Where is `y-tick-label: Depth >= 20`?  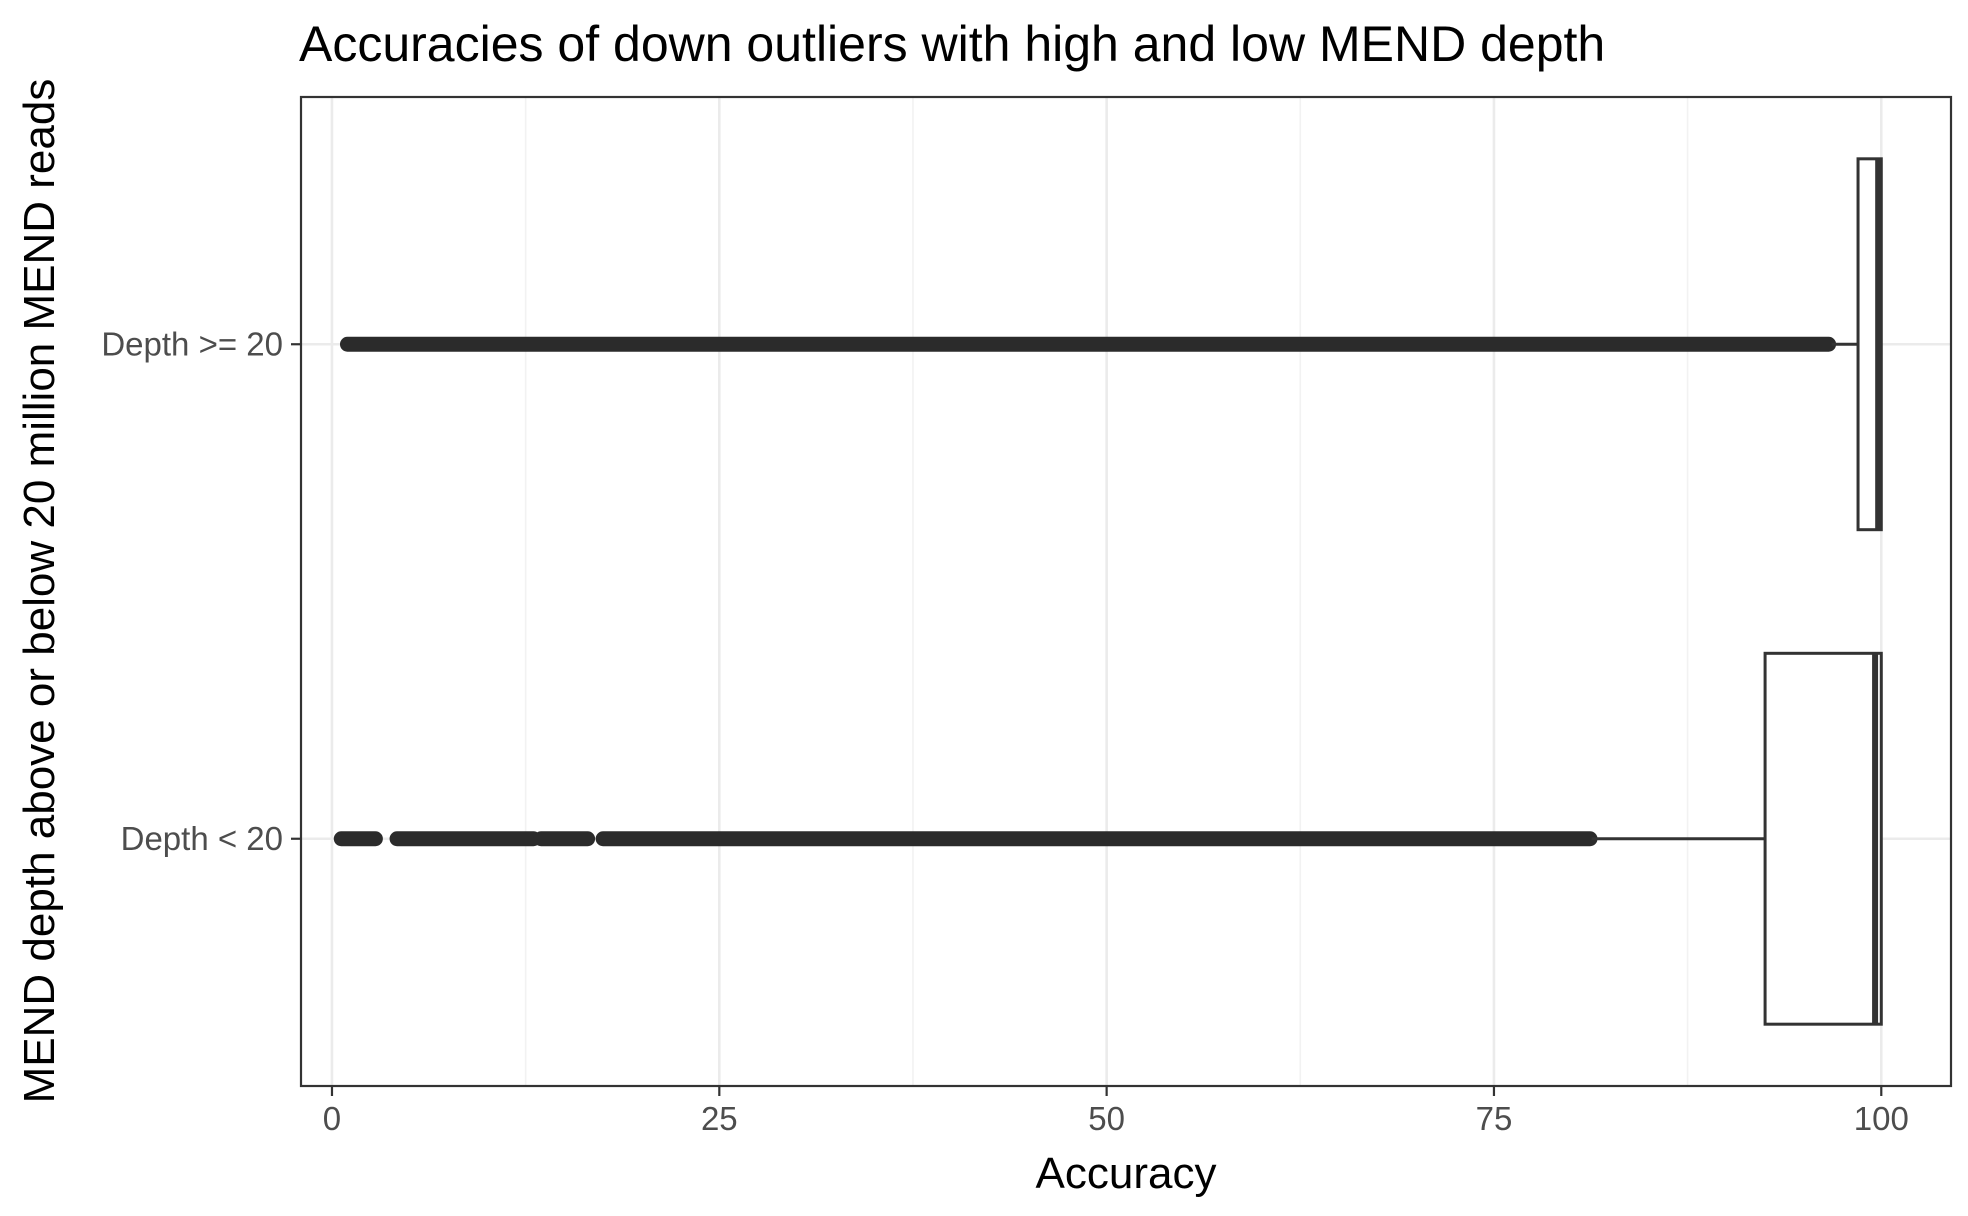
y-tick-label: Depth >= 20 is located at coordinates (192, 343).